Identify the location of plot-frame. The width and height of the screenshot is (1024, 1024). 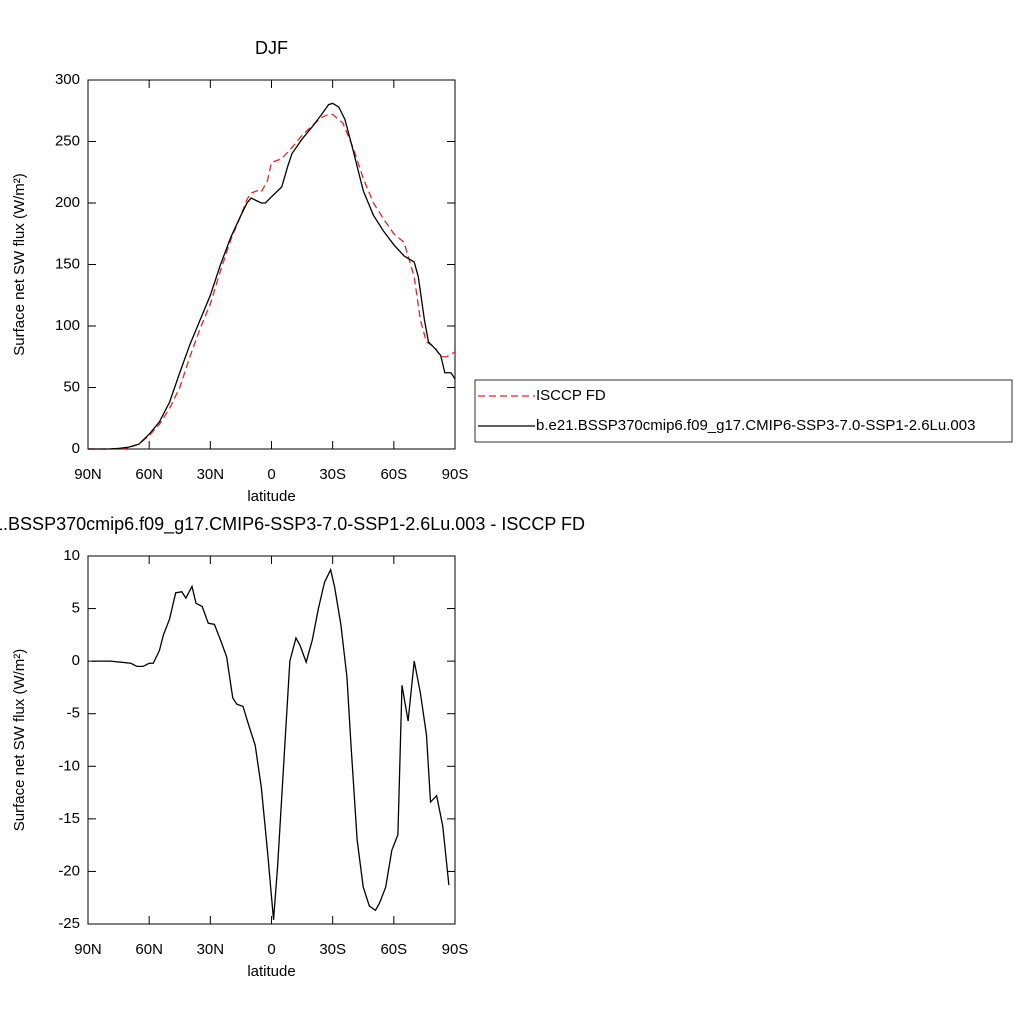
(271, 264).